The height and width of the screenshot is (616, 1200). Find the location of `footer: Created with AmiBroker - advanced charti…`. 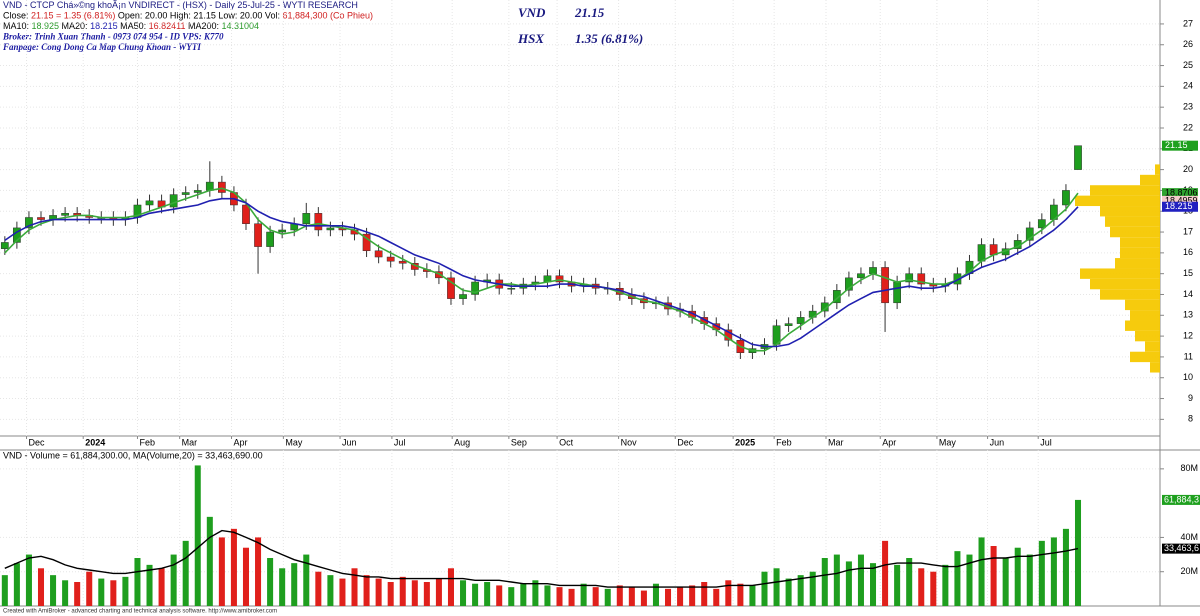

footer: Created with AmiBroker - advanced charti… is located at coordinates (140, 612).